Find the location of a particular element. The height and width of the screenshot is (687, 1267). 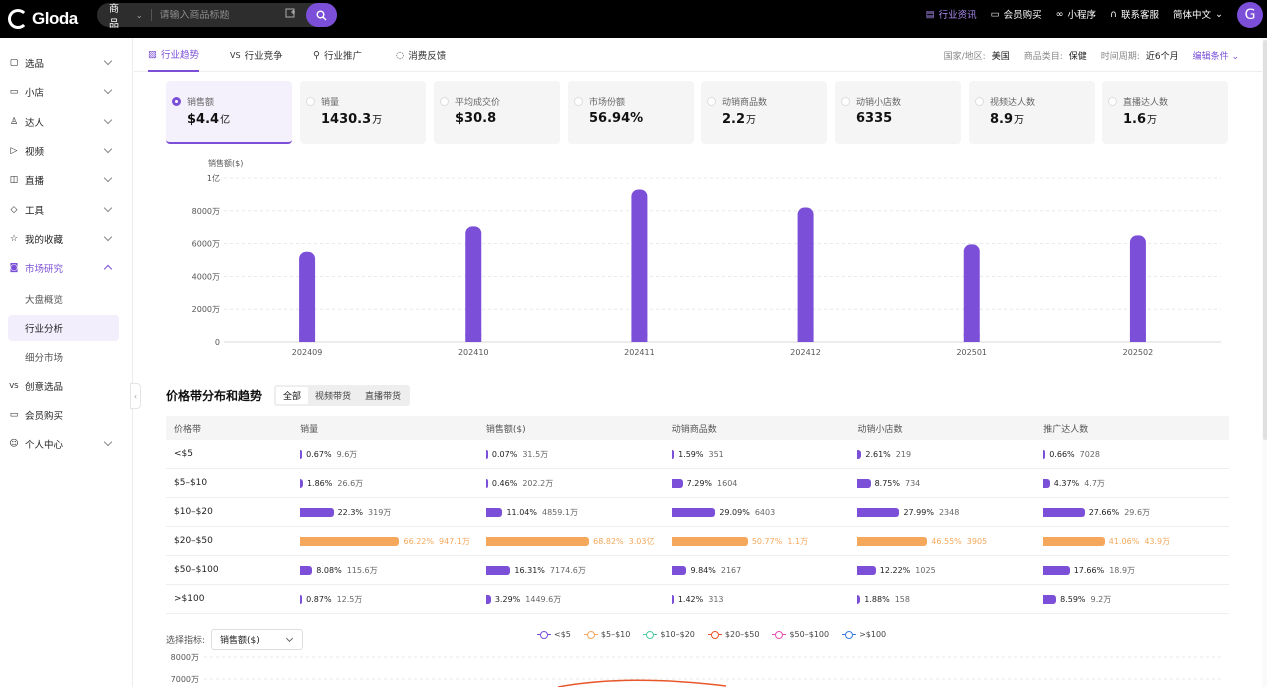

metric-card-volume: 销量 1430.3万 is located at coordinates (363, 112).